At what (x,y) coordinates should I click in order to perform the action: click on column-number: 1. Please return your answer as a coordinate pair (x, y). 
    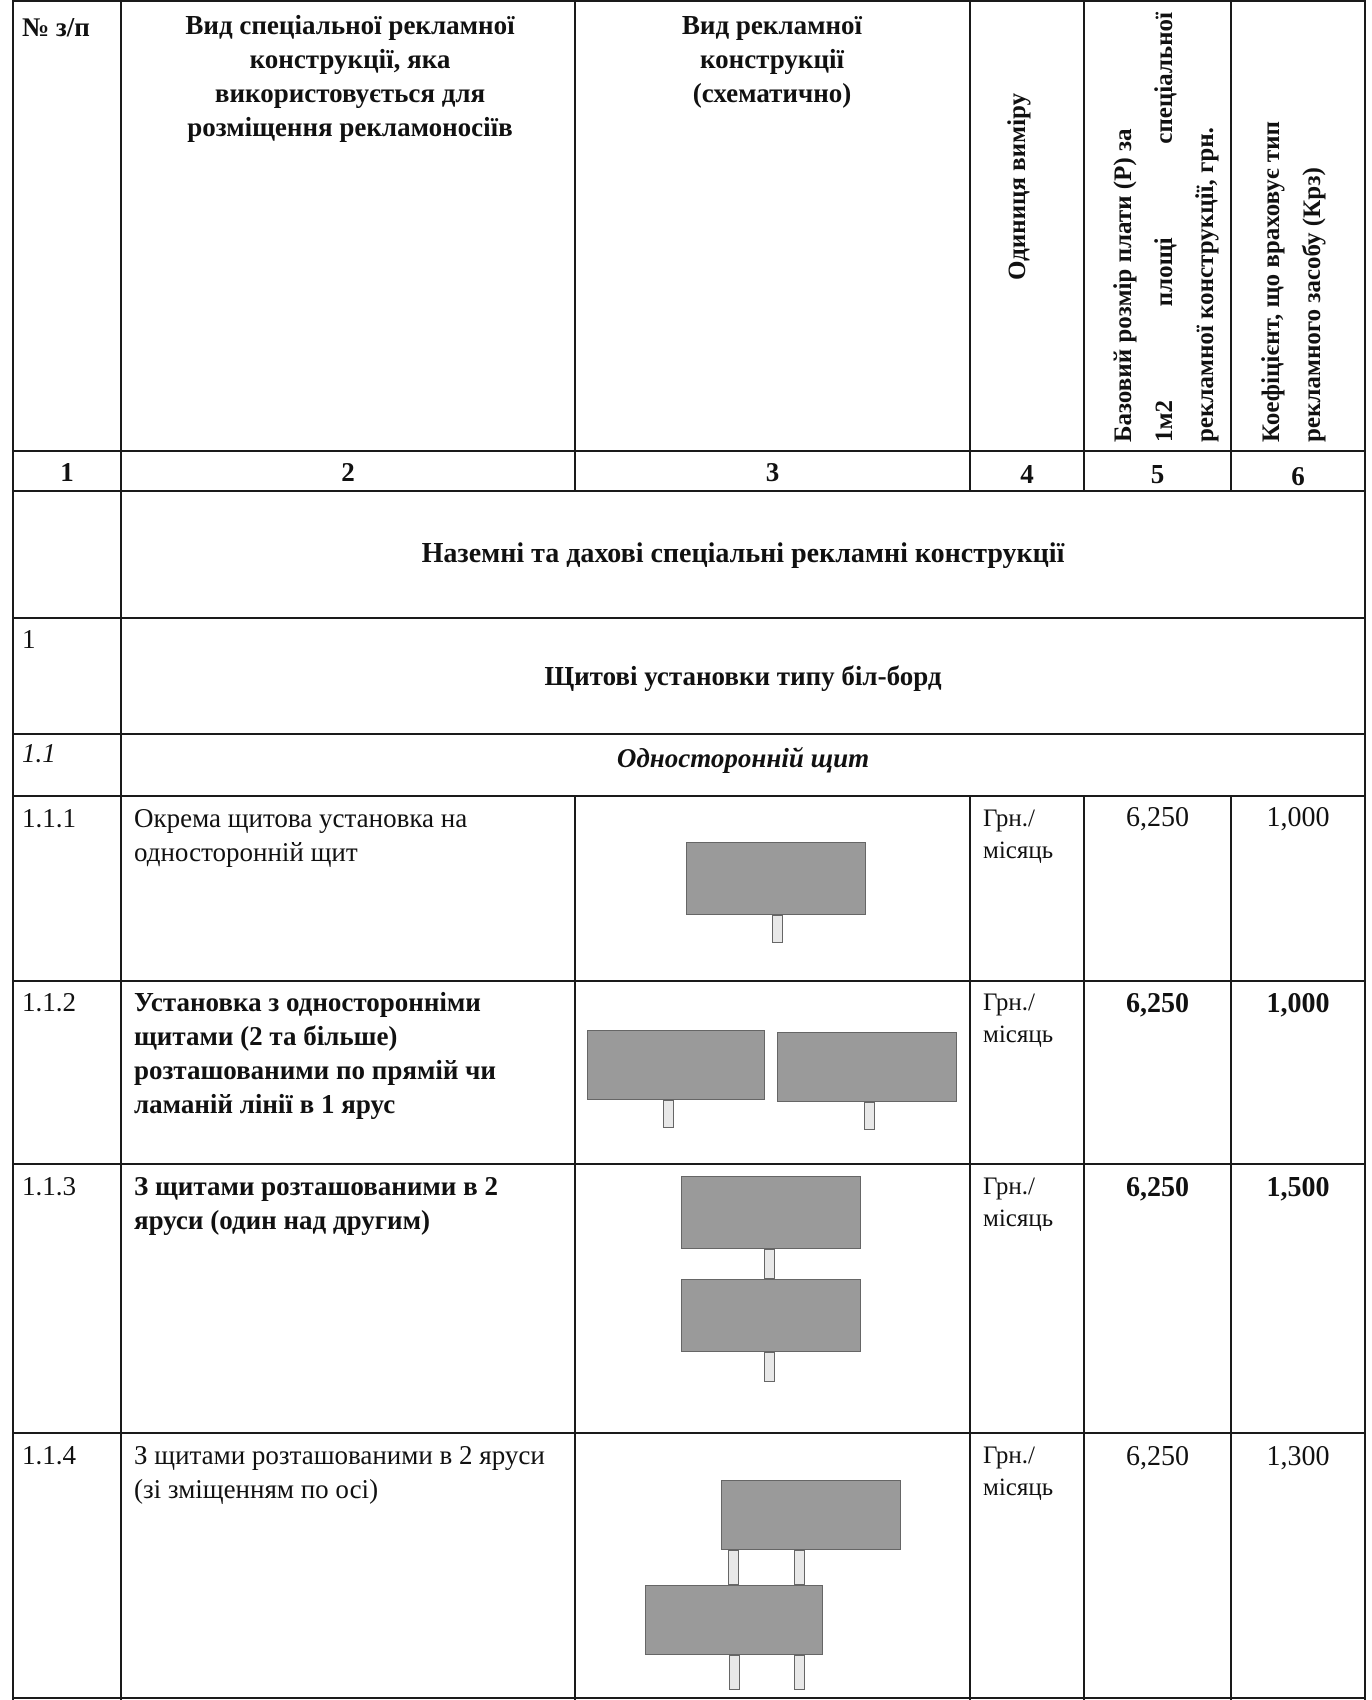
    Looking at the image, I should click on (67, 472).